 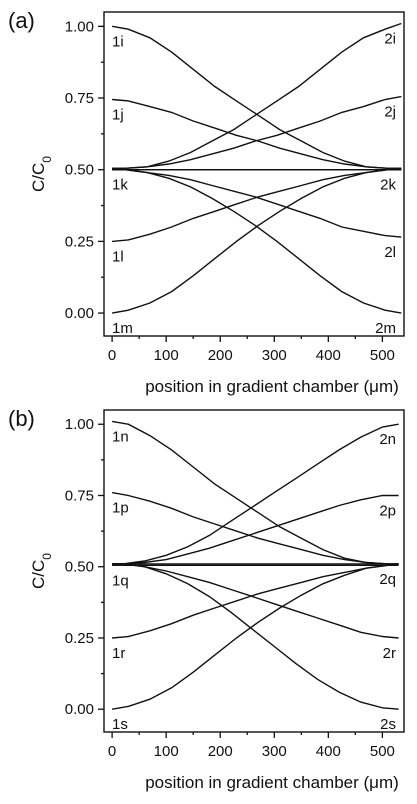 I want to click on series-line-1l, so click(x=257, y=206).